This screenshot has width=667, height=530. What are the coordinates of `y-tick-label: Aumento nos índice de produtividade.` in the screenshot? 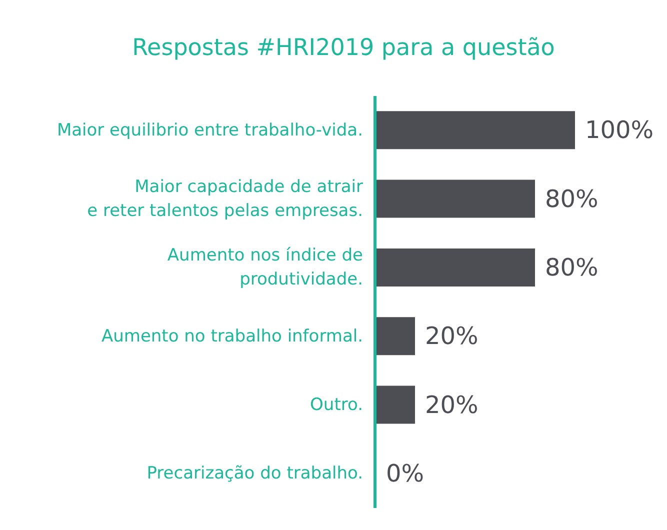 It's located at (265, 268).